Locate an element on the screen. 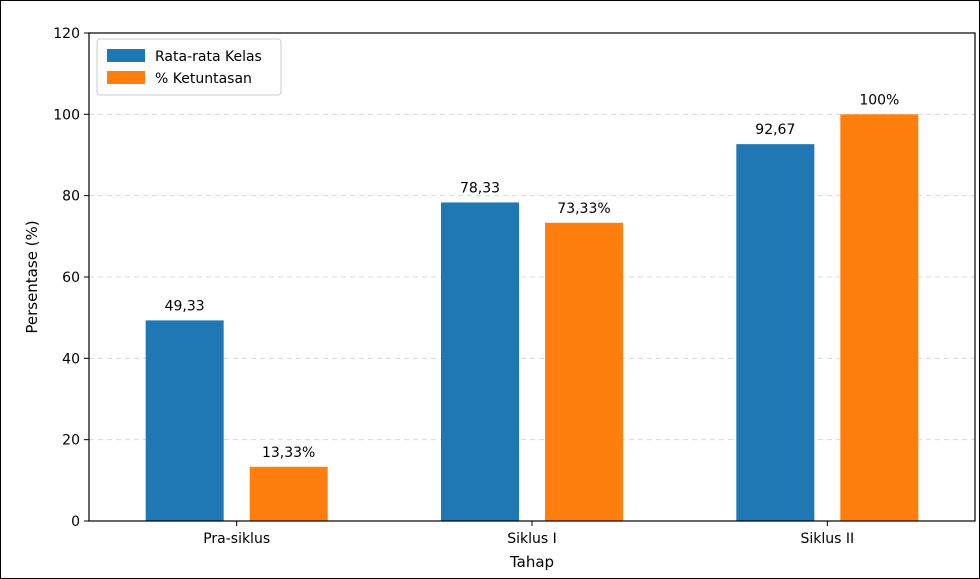 This screenshot has width=980, height=579. y-tick-label: 20 is located at coordinates (71, 441).